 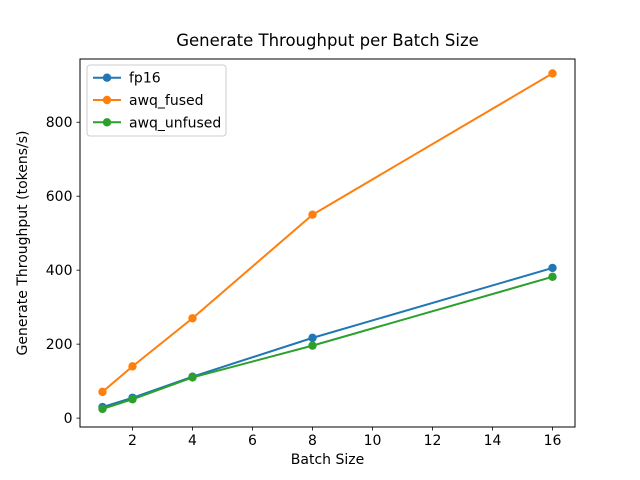 What do you see at coordinates (132, 441) in the screenshot?
I see `x-tick-label: 2` at bounding box center [132, 441].